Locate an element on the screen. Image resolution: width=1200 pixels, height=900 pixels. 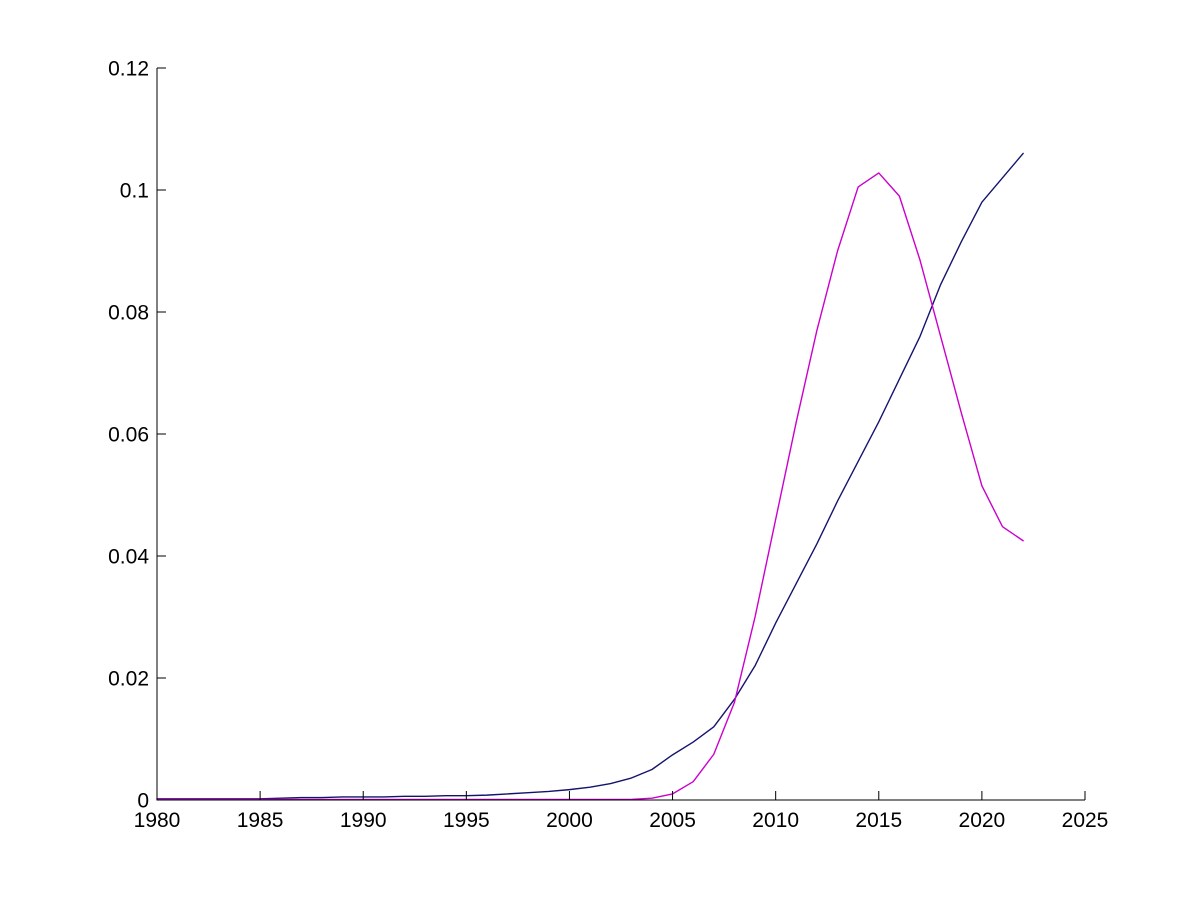
x-tick-label-1985: 1985 is located at coordinates (260, 820).